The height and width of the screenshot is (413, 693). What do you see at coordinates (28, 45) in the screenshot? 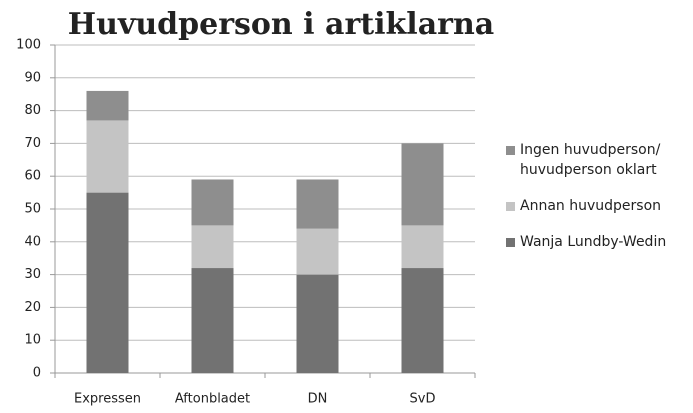
I see `y-tick-label: 100` at bounding box center [28, 45].